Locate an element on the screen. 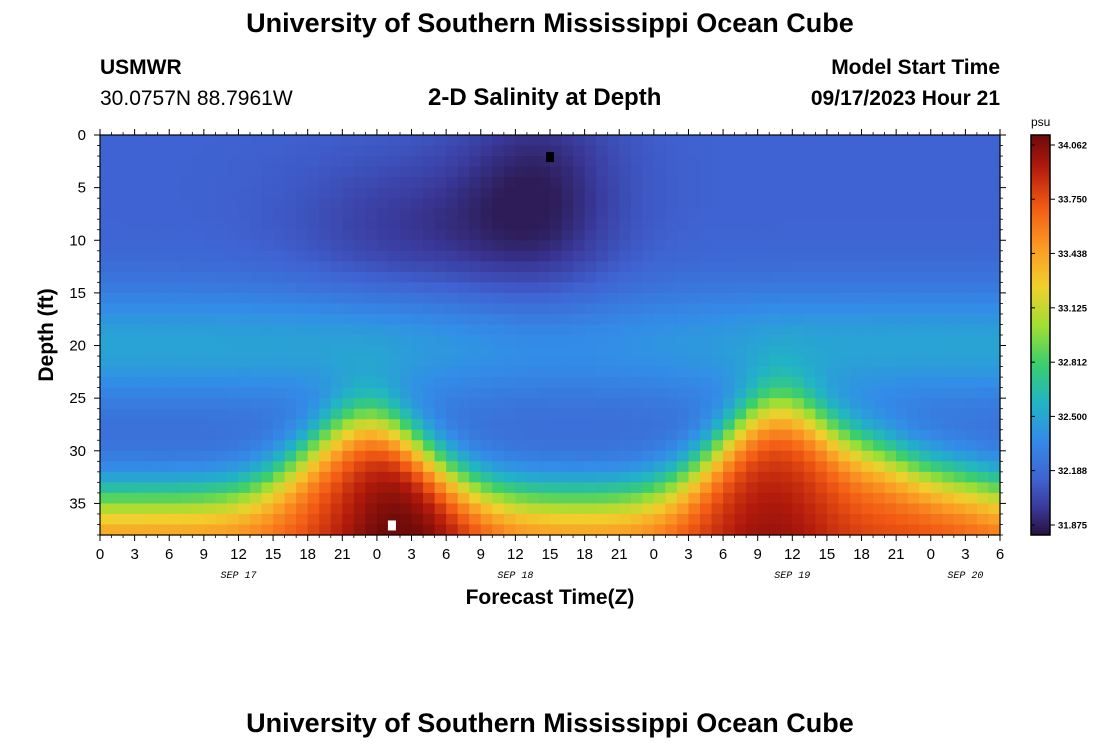  colorbar-tick-label: 33.438 is located at coordinates (1072, 254).